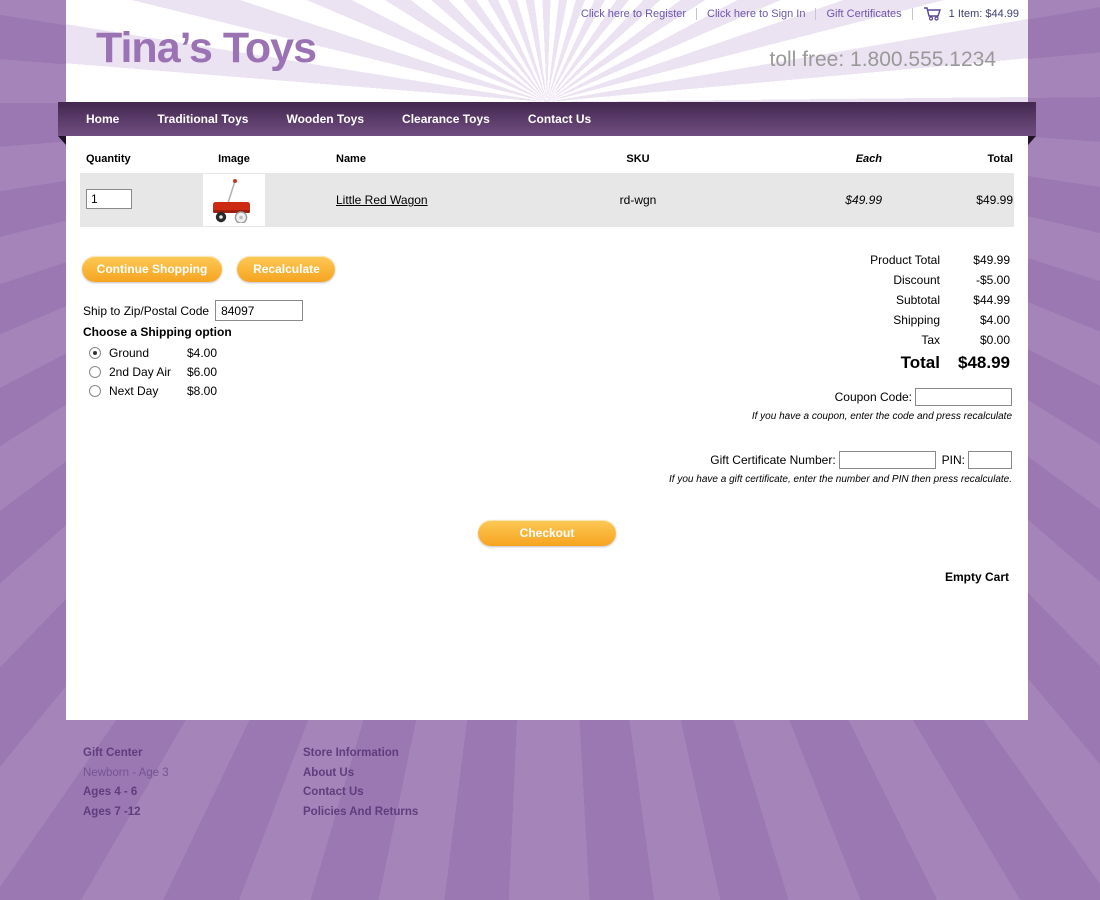 This screenshot has height=900, width=1100. What do you see at coordinates (991, 300) in the screenshot?
I see `total-value: $44.99` at bounding box center [991, 300].